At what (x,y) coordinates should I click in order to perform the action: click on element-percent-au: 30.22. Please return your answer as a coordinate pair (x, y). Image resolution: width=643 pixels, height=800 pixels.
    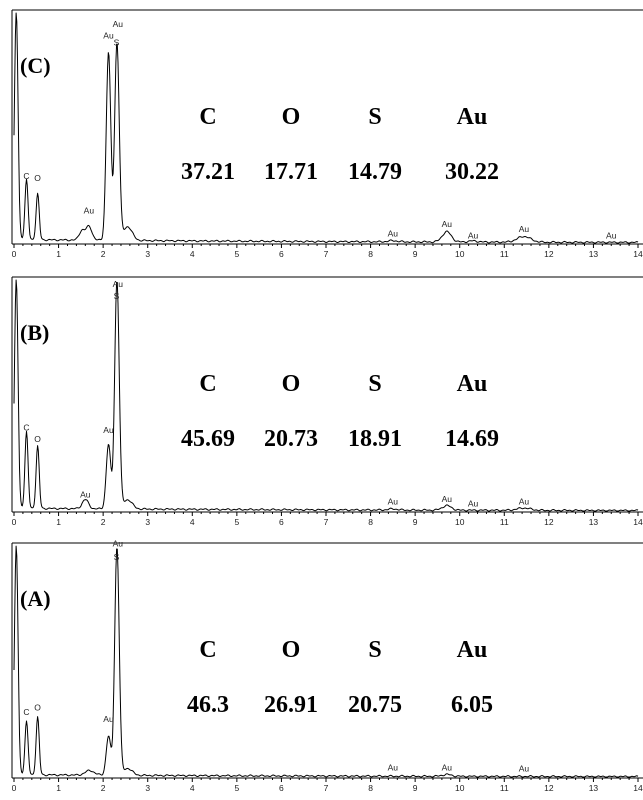
    Looking at the image, I should click on (472, 172).